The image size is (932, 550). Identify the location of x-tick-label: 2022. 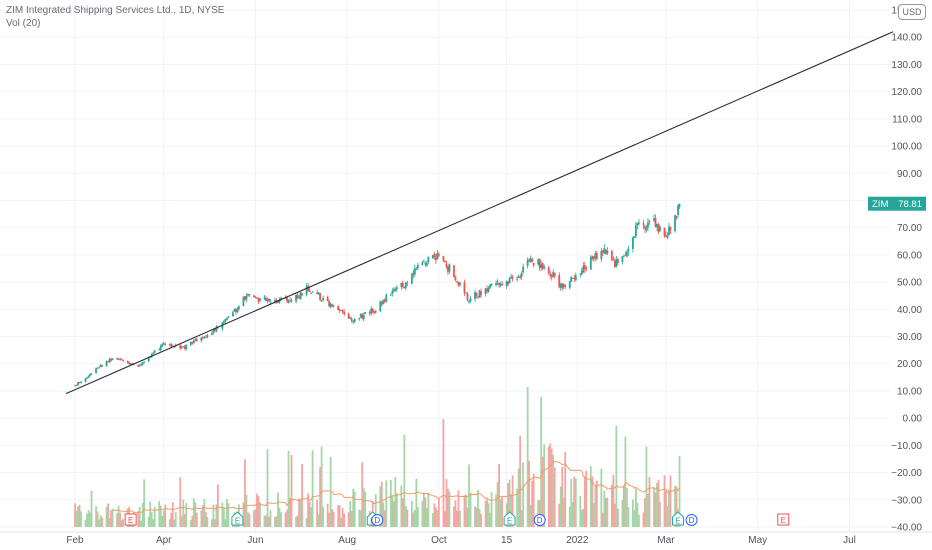
(577, 540).